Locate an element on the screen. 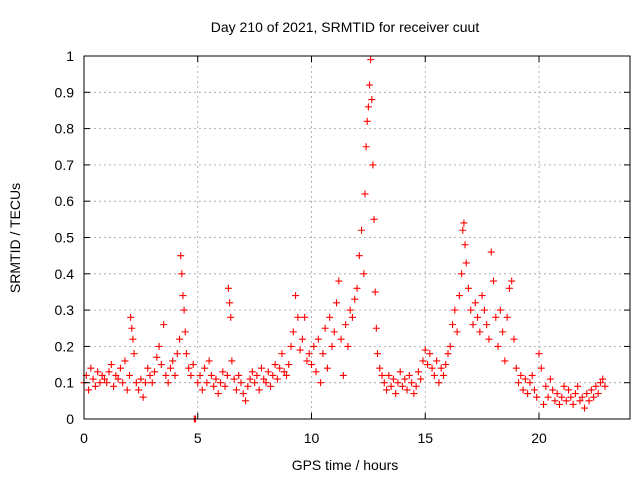 The width and height of the screenshot is (640, 480). x-tick-labels: 0 5 10 15 20 is located at coordinates (313, 438).